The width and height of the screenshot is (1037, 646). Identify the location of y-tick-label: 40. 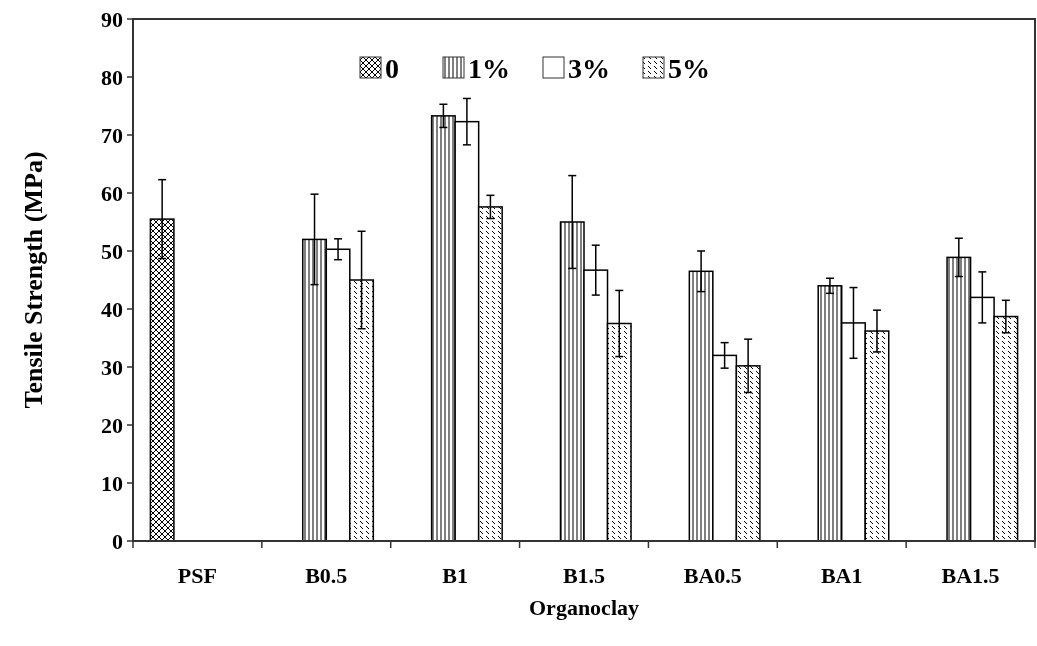
(112, 309).